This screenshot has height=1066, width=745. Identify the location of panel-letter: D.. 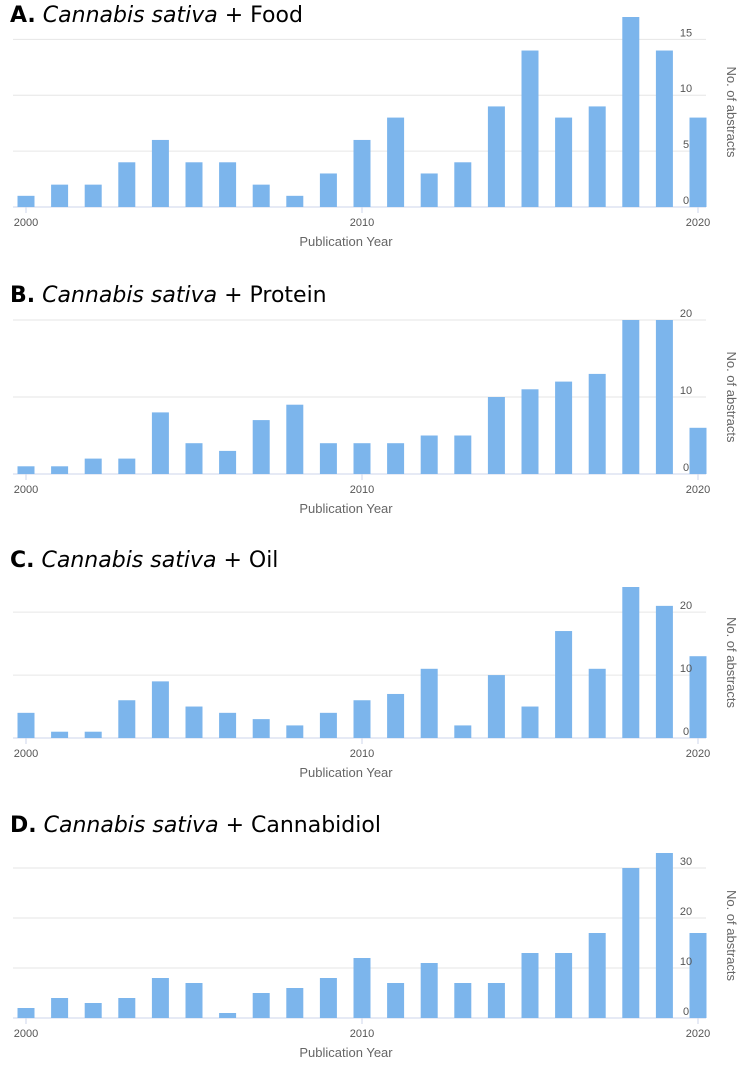
(23, 825).